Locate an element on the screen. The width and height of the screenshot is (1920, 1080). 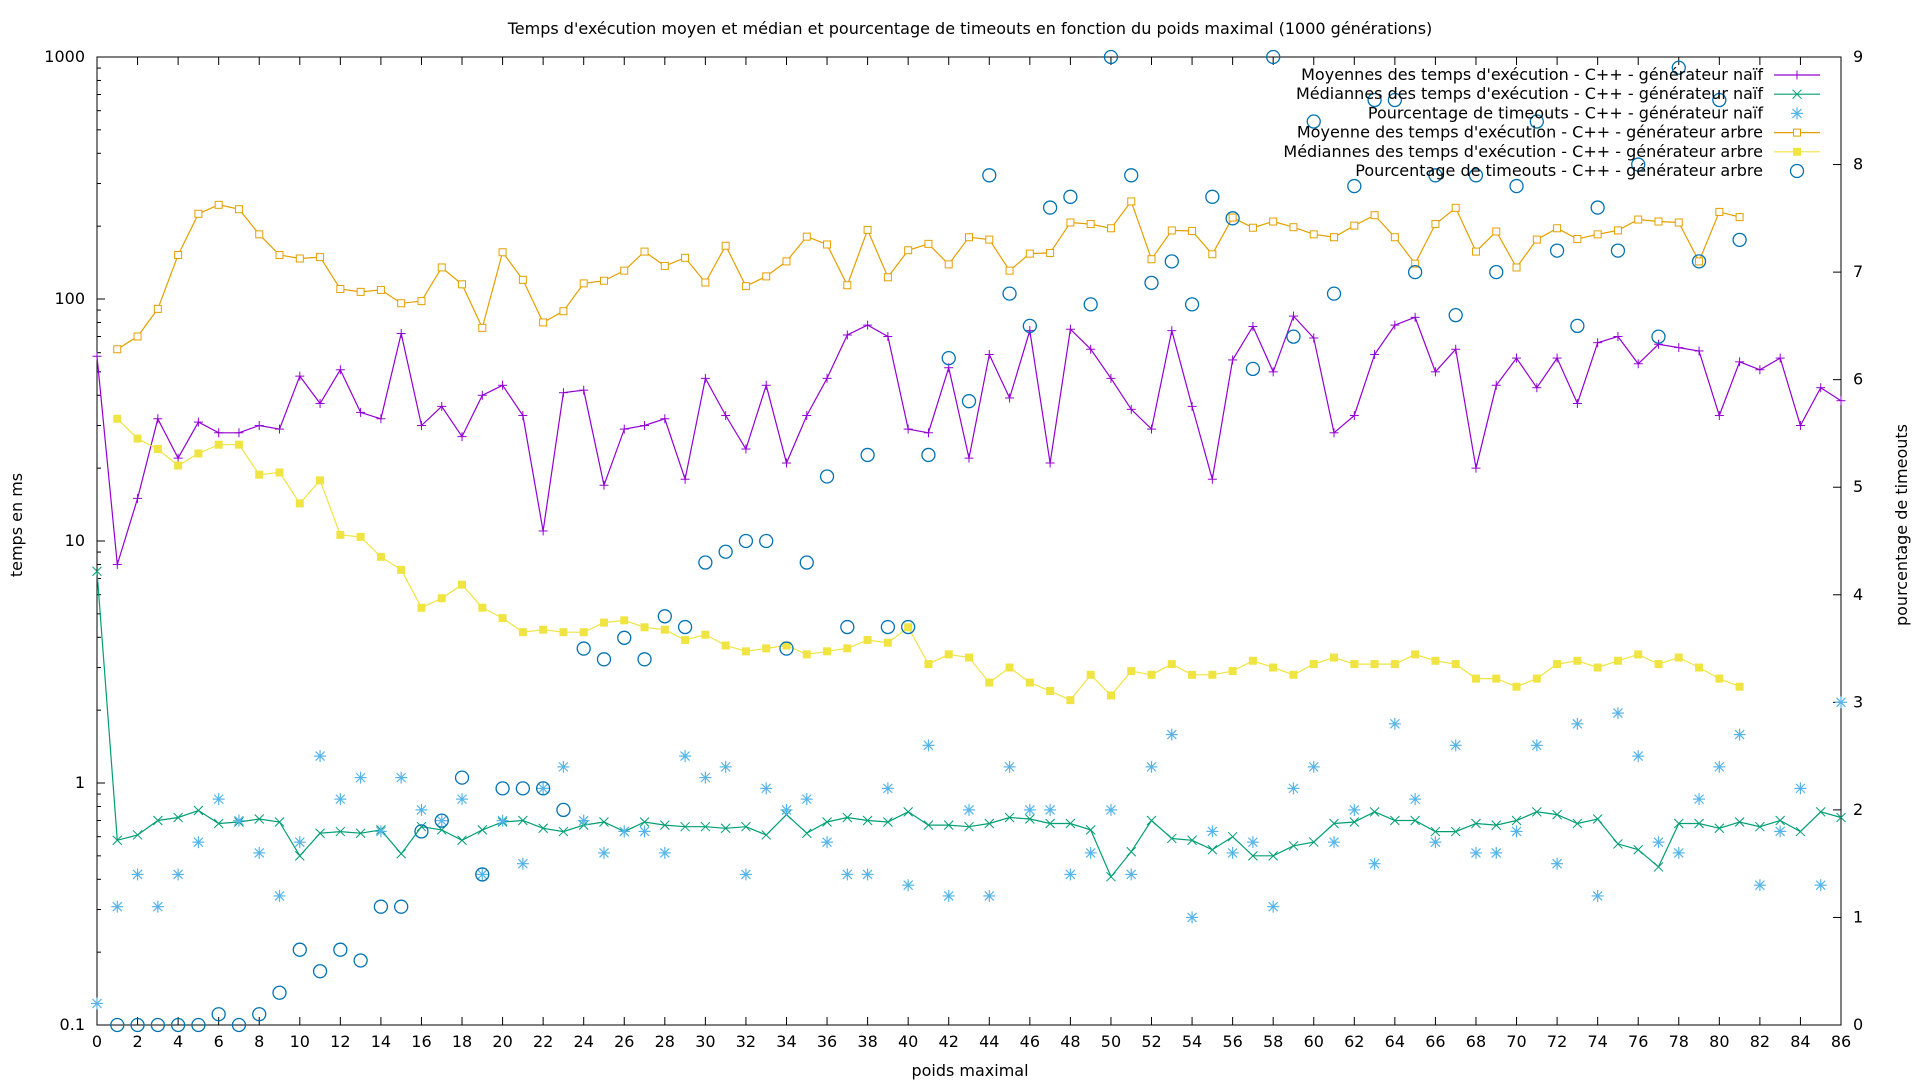
x-tick-label: 78 is located at coordinates (1679, 1041).